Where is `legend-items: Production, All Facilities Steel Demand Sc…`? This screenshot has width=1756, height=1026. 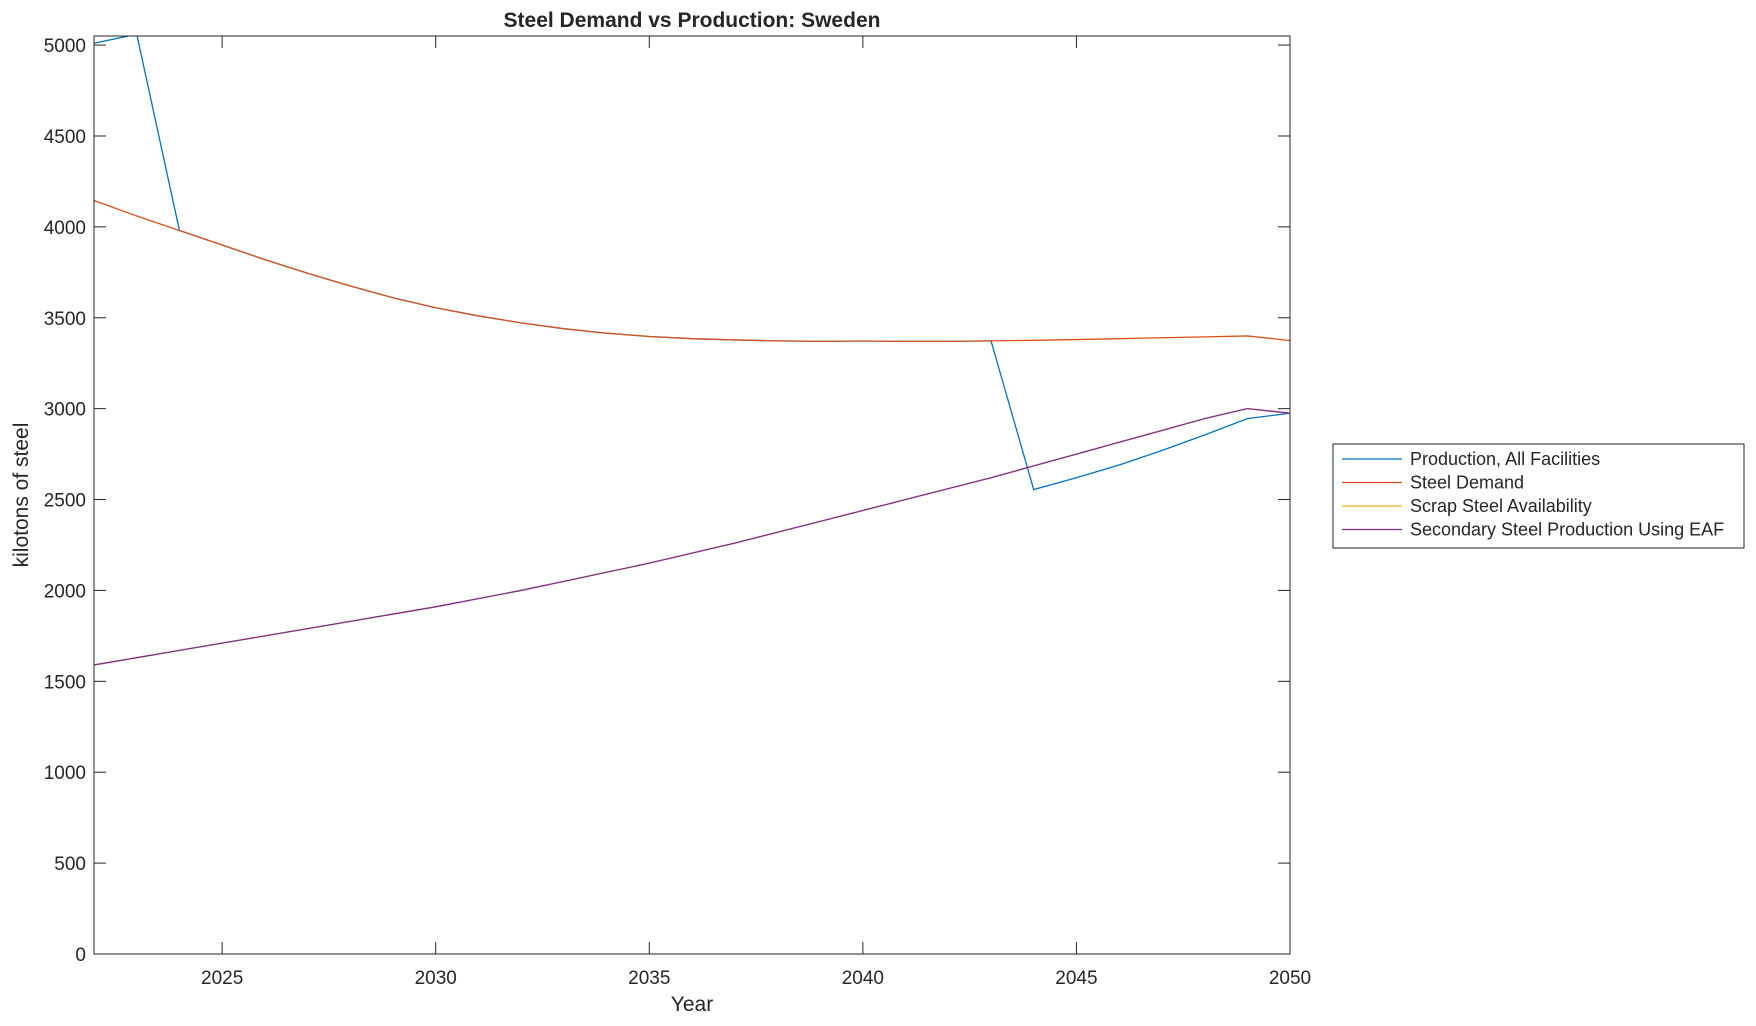 legend-items: Production, All Facilities Steel Demand Sc… is located at coordinates (1533, 494).